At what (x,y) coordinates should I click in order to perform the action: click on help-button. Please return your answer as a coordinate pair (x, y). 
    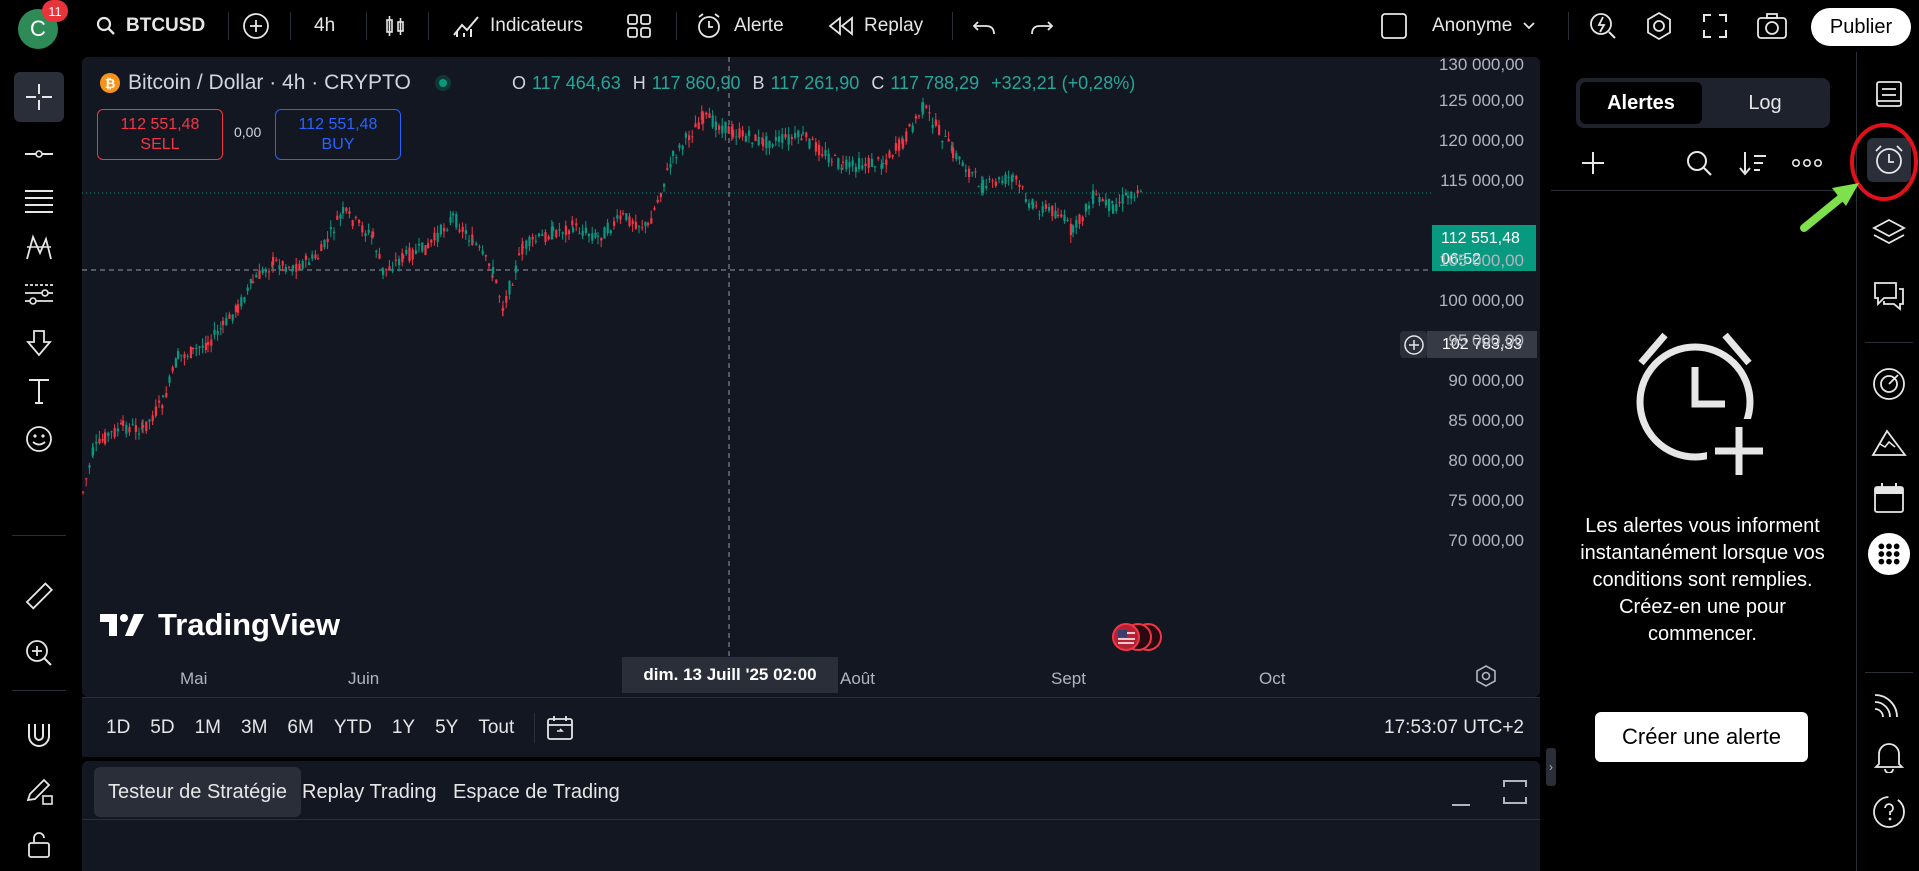
    Looking at the image, I should click on (1889, 812).